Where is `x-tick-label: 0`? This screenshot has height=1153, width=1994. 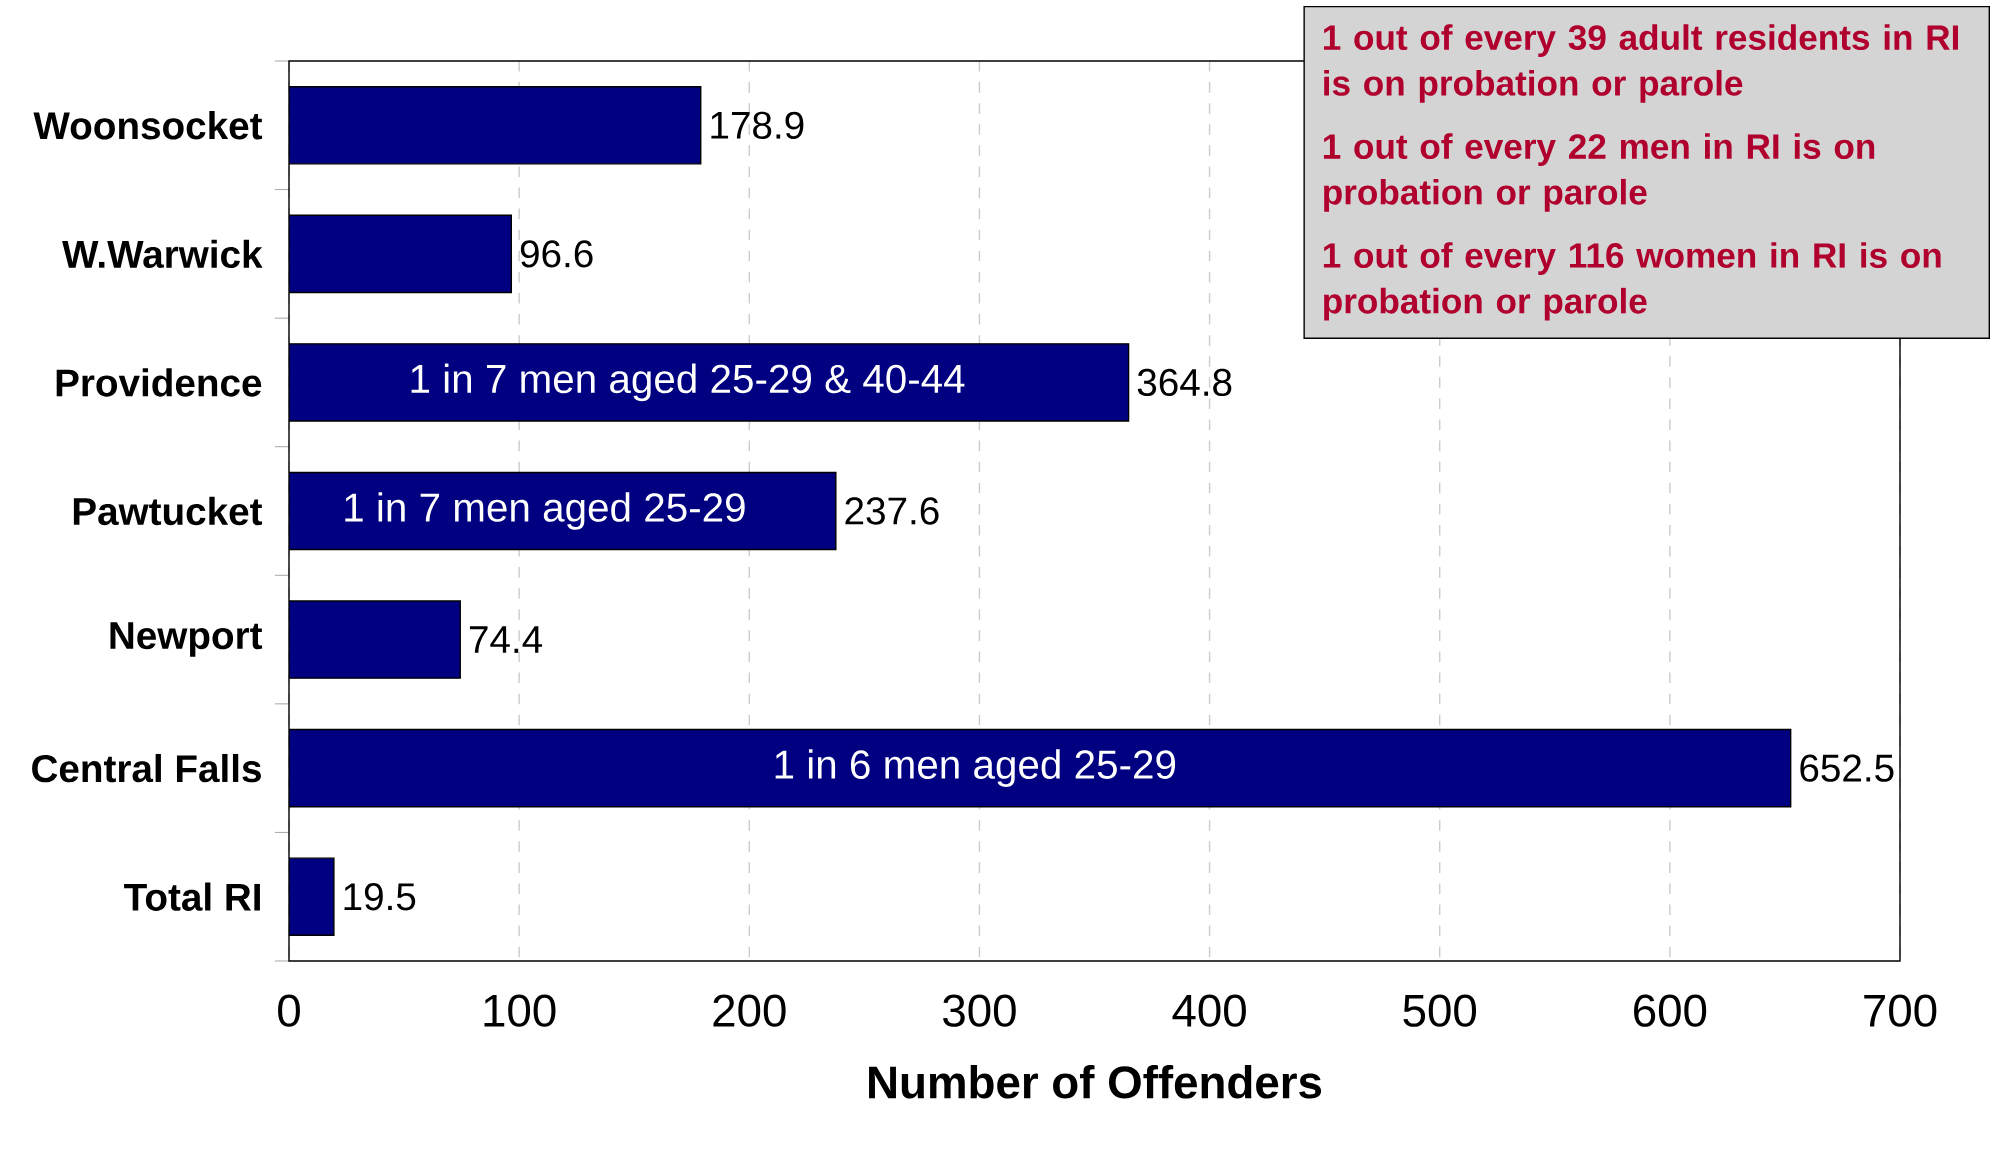
x-tick-label: 0 is located at coordinates (289, 1010).